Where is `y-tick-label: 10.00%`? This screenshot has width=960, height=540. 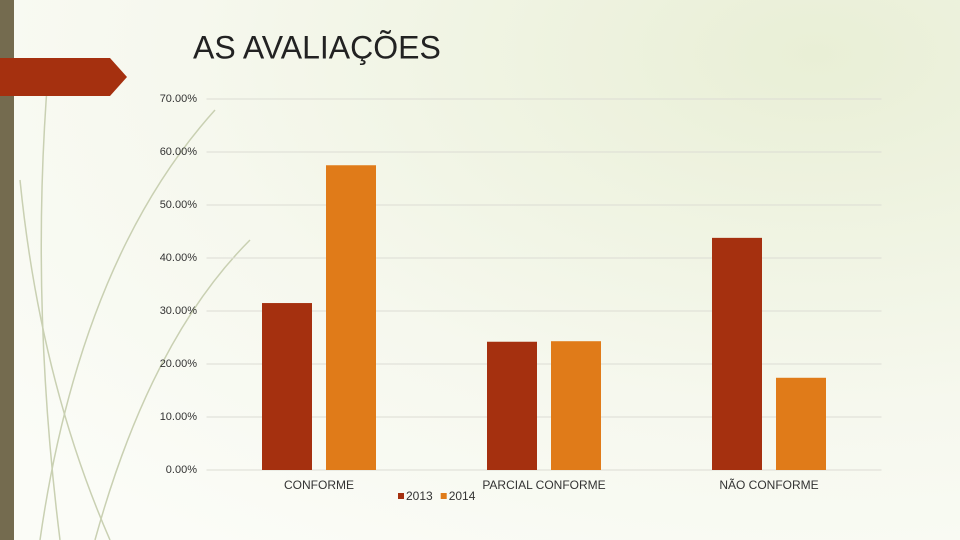 y-tick-label: 10.00% is located at coordinates (179, 417).